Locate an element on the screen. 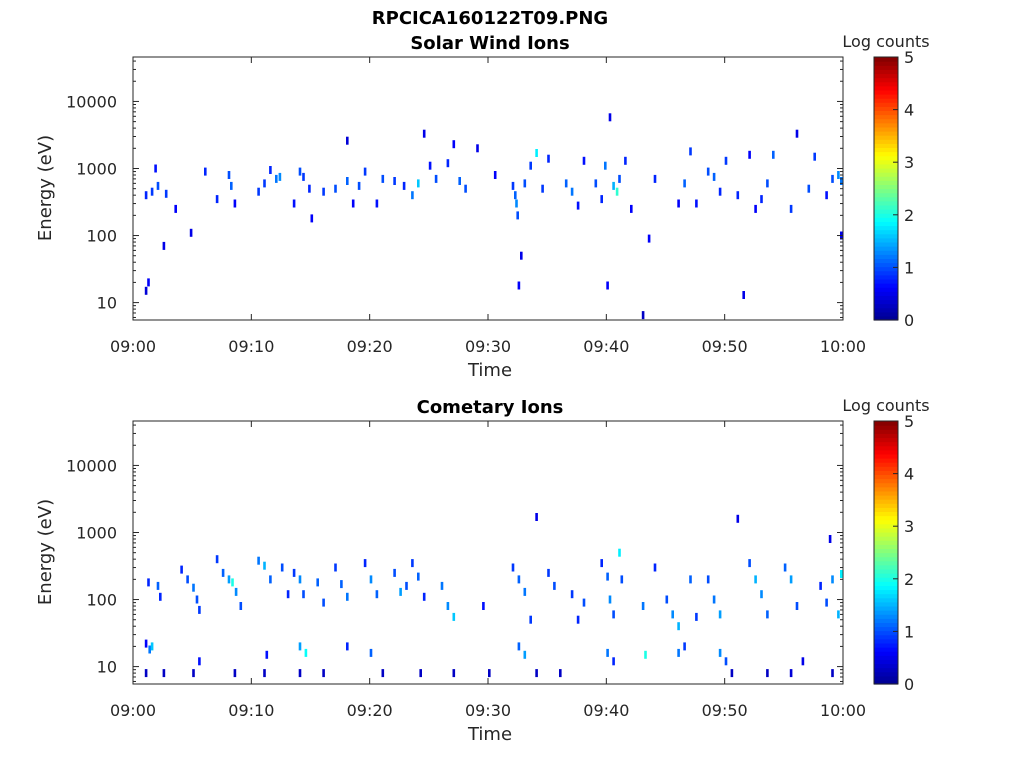  colorbar-tick-label: 4 is located at coordinates (909, 474).